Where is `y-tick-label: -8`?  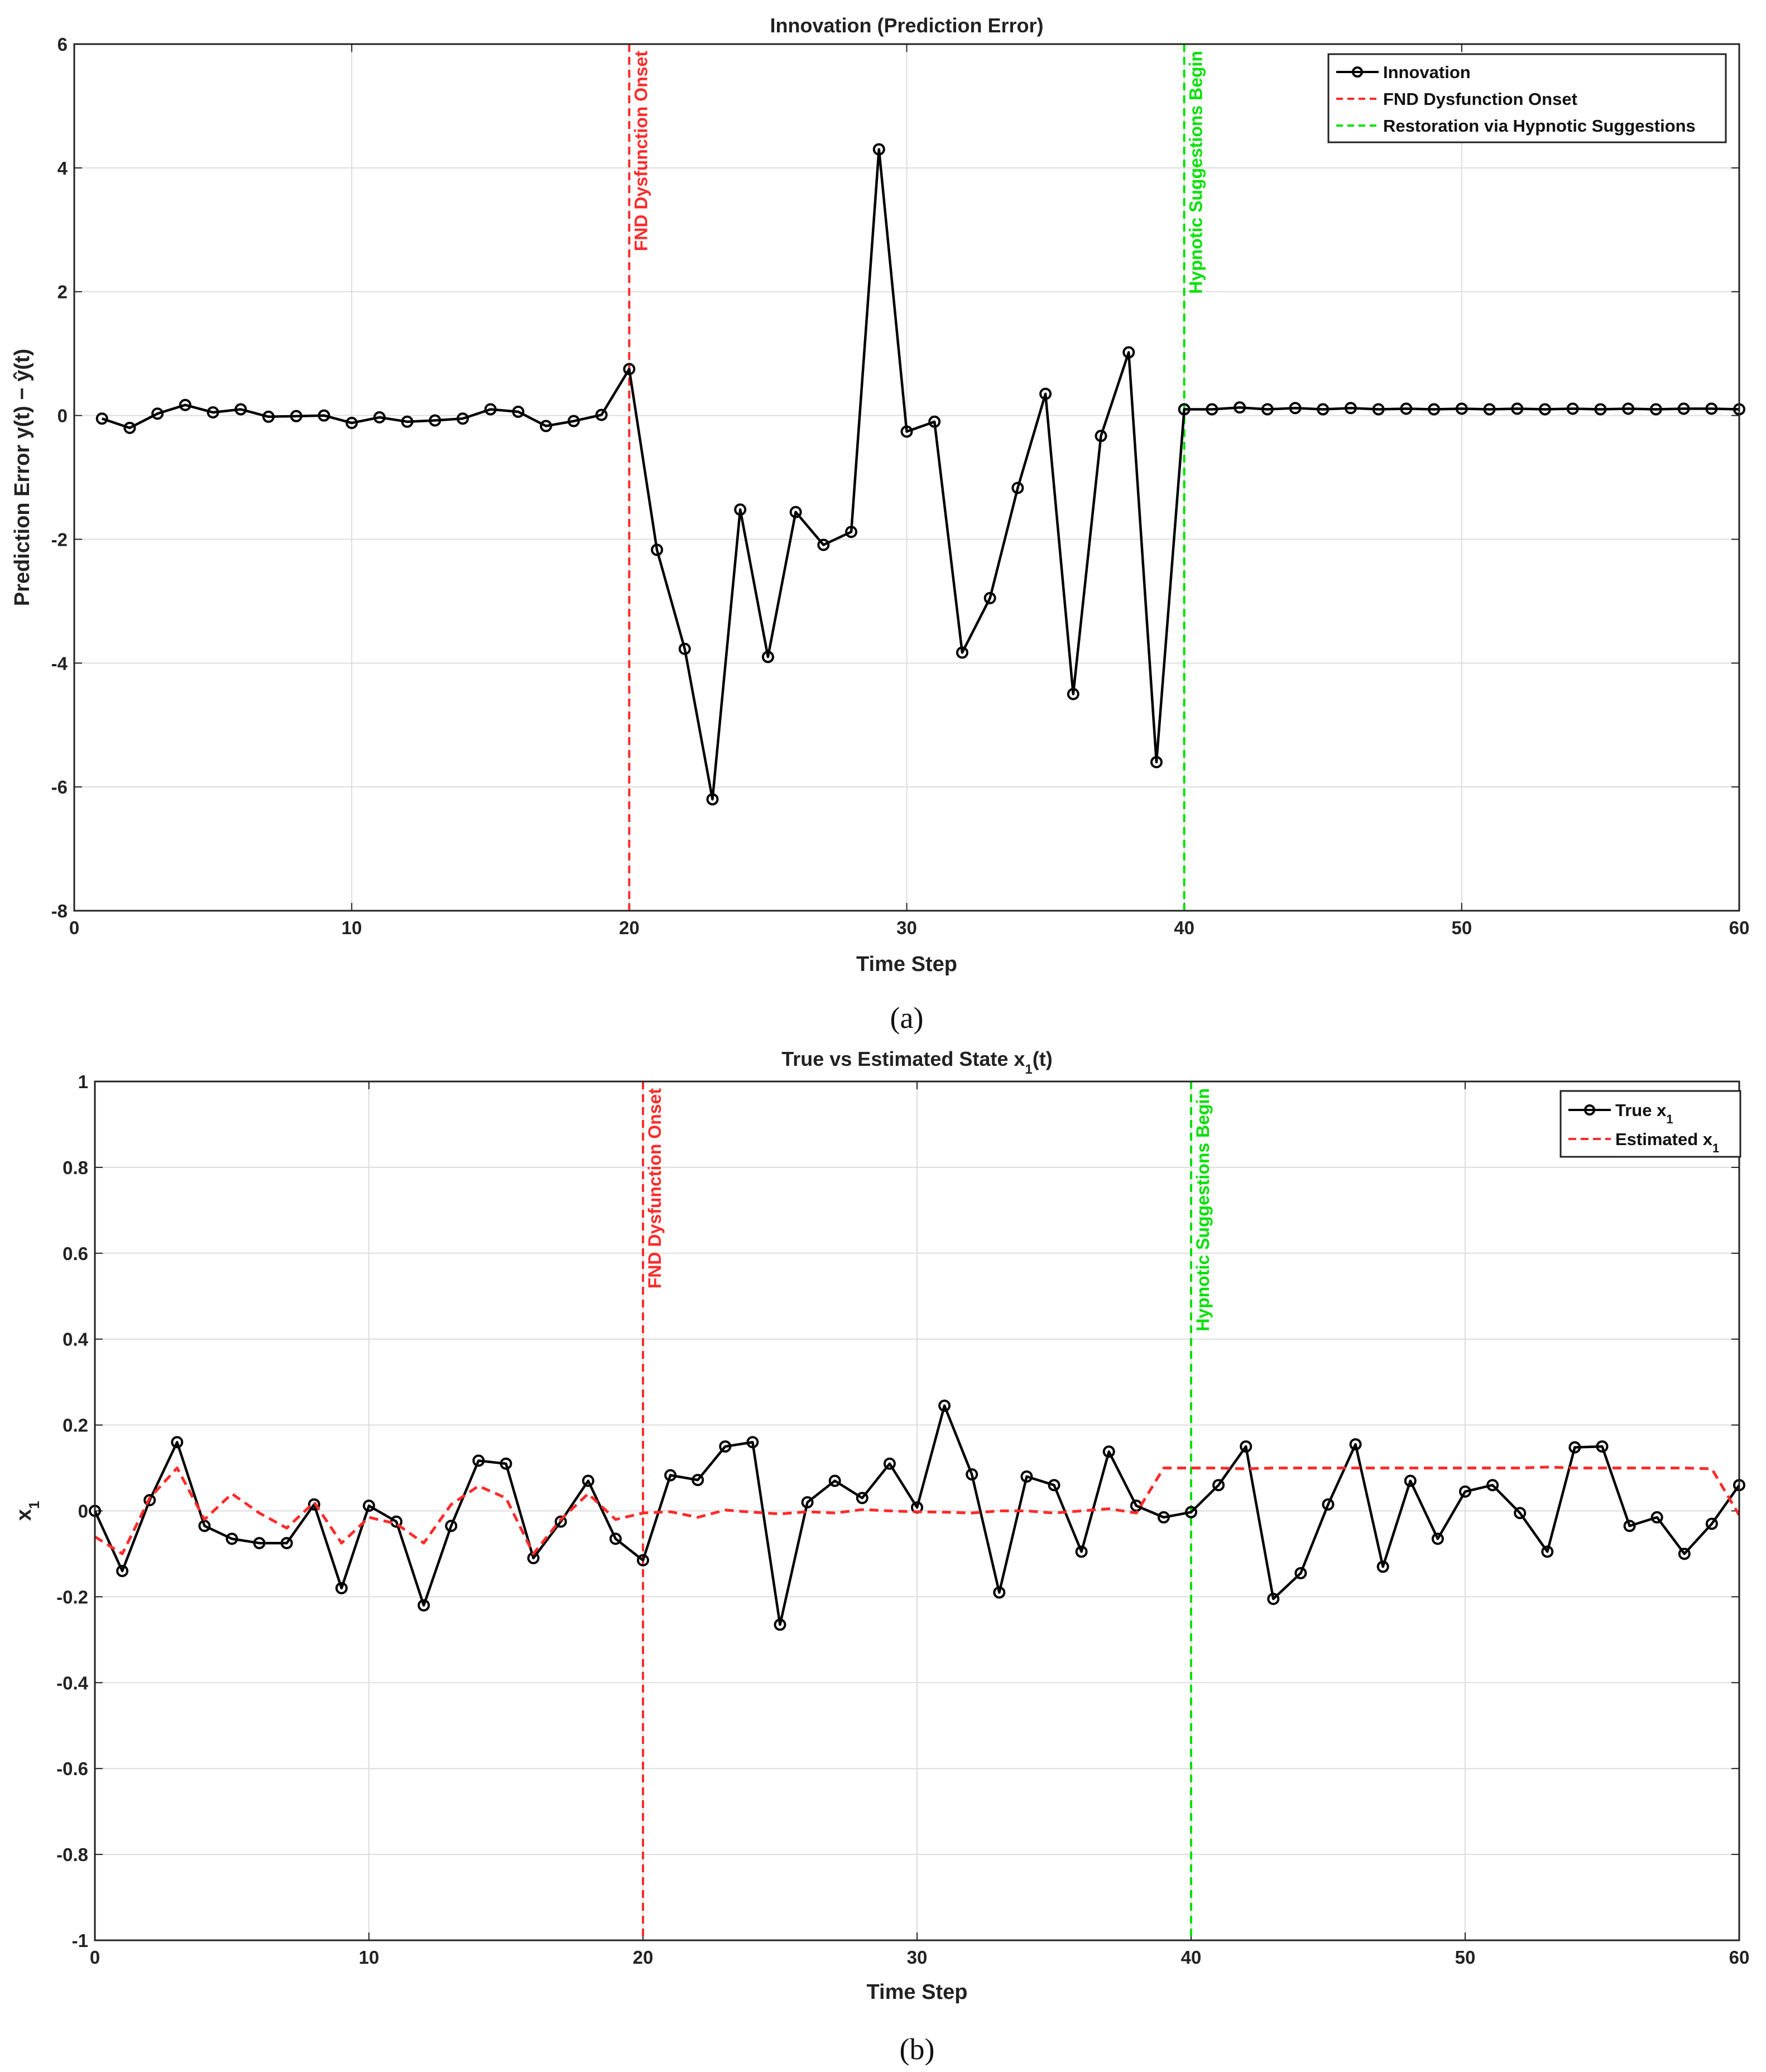 y-tick-label: -8 is located at coordinates (59, 911).